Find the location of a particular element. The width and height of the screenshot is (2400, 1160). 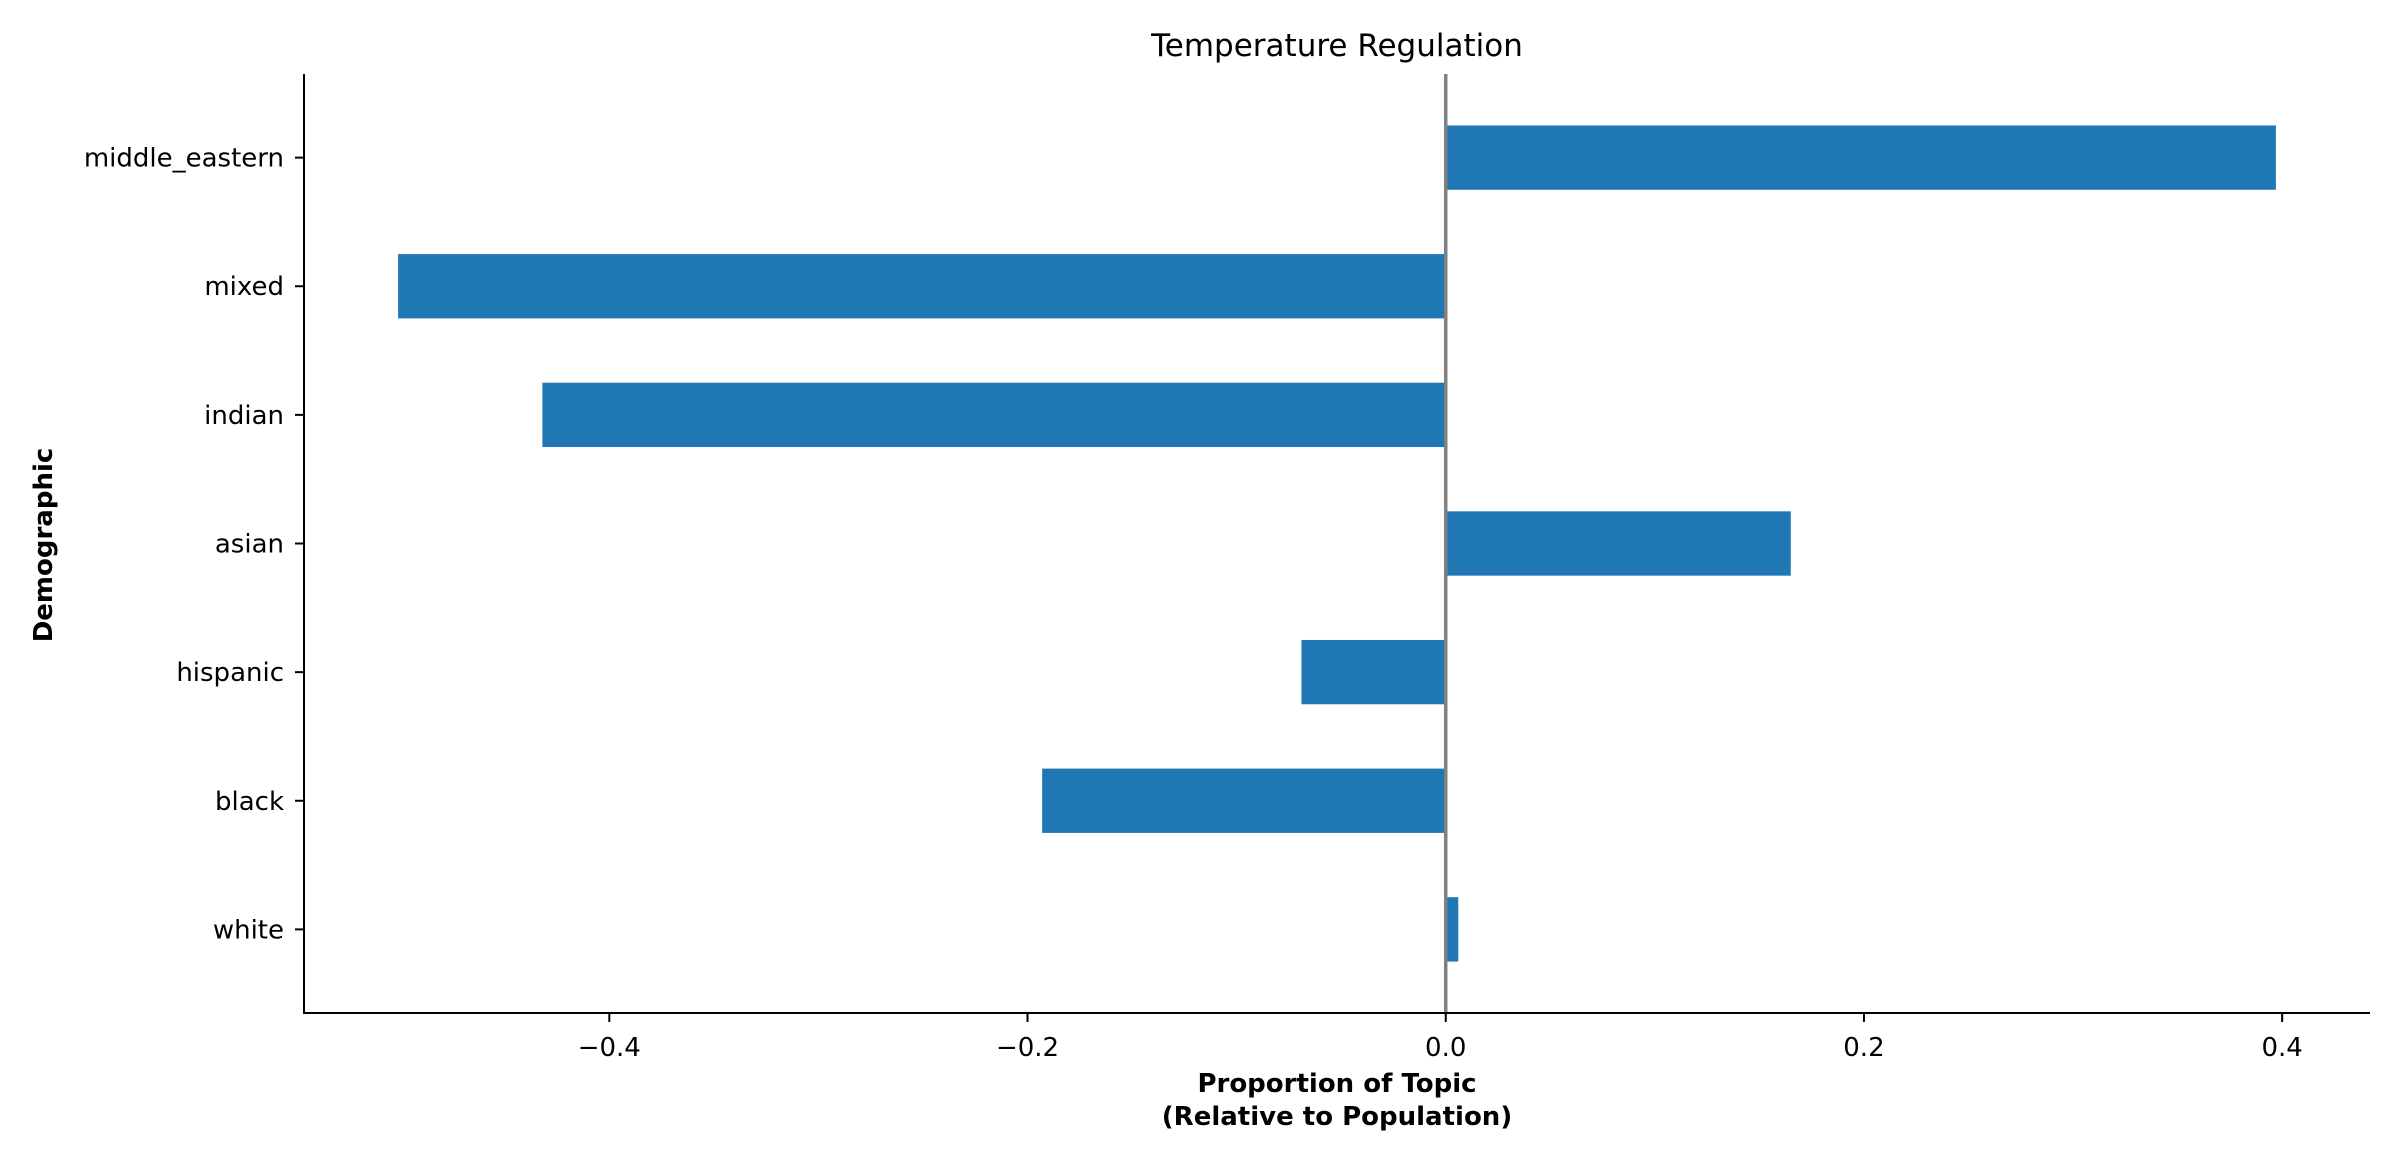

chart-title: Temperature Regulation is located at coordinates (1336, 46).